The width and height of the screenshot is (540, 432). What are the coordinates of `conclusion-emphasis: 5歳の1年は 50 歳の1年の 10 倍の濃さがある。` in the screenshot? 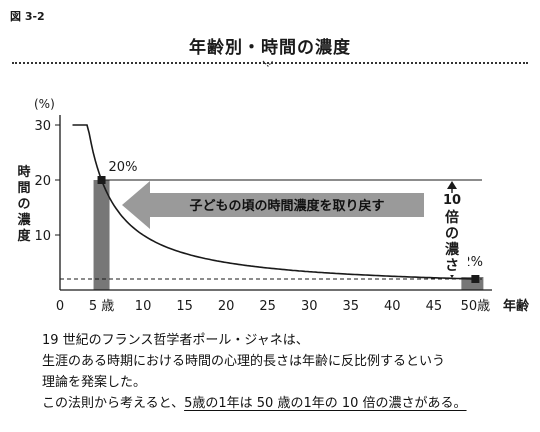 It's located at (325, 403).